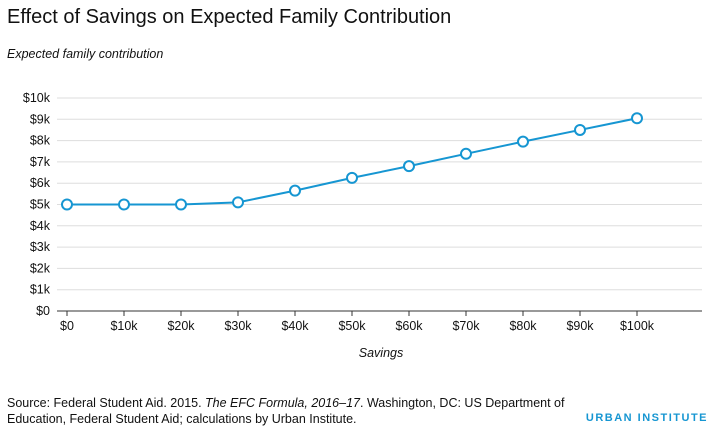 Image resolution: width=716 pixels, height=443 pixels. Describe the element at coordinates (85, 54) in the screenshot. I see `y-axis-label: Expected family contribution` at that location.